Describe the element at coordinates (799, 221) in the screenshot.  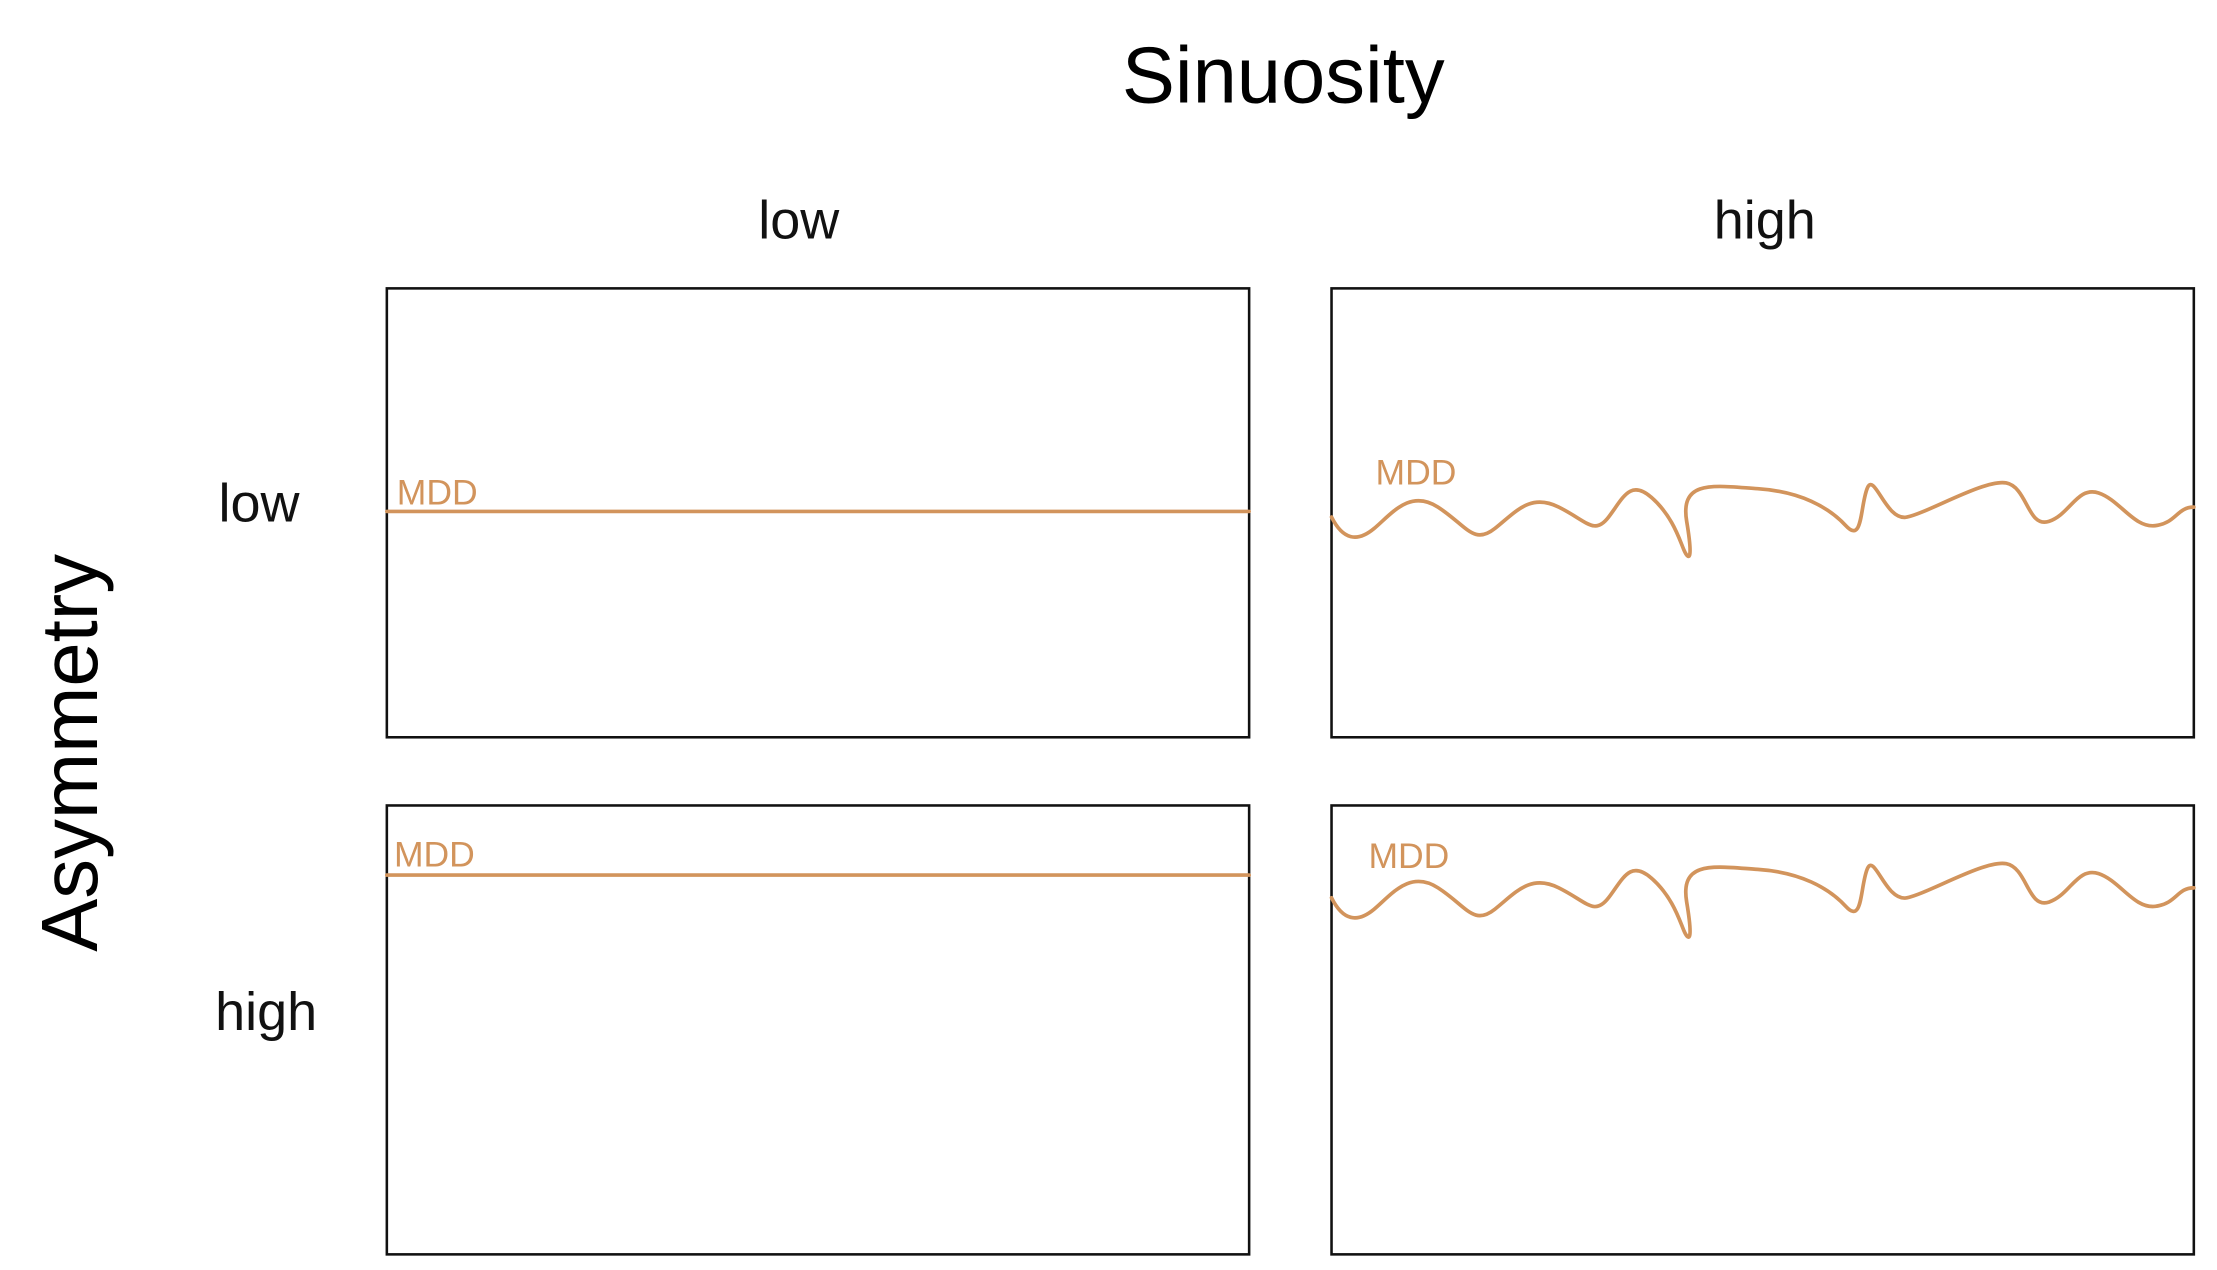
I see `column-label: low` at that location.